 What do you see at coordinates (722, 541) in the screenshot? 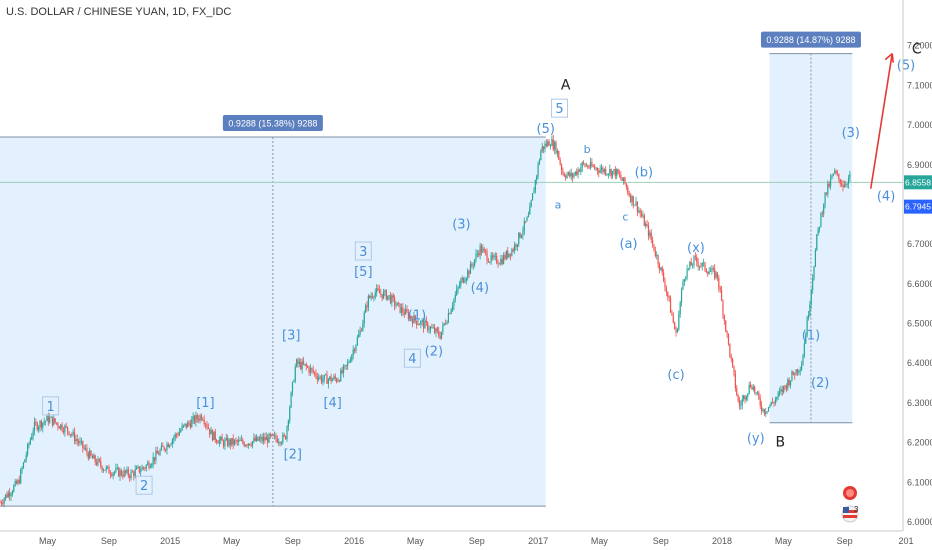
I see `x-tick-label: 2018` at bounding box center [722, 541].